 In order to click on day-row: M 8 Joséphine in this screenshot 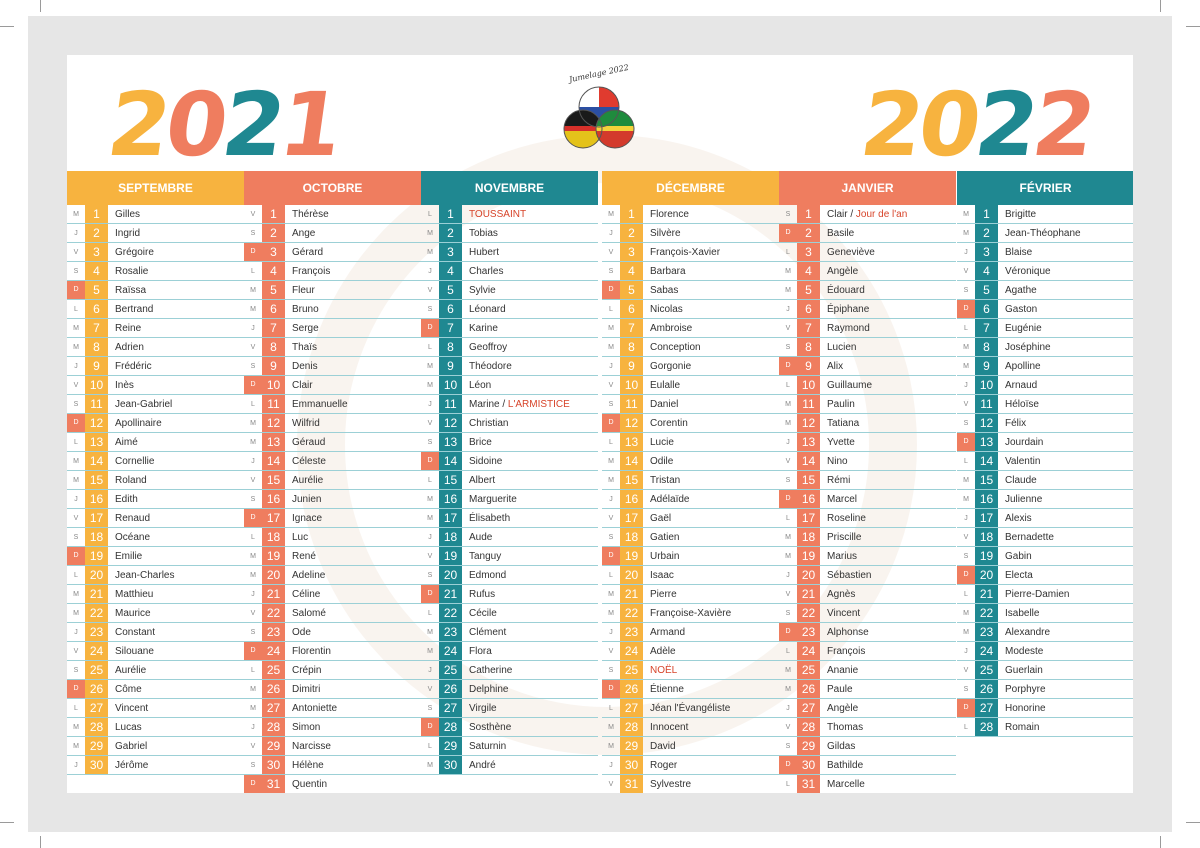, I will do `click(1045, 347)`.